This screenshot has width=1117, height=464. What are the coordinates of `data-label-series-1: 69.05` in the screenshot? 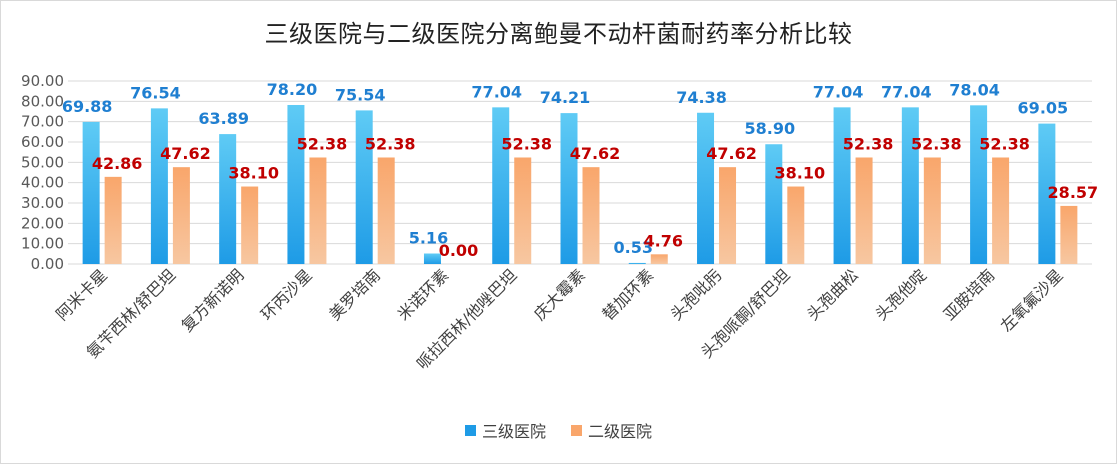 It's located at (1043, 108).